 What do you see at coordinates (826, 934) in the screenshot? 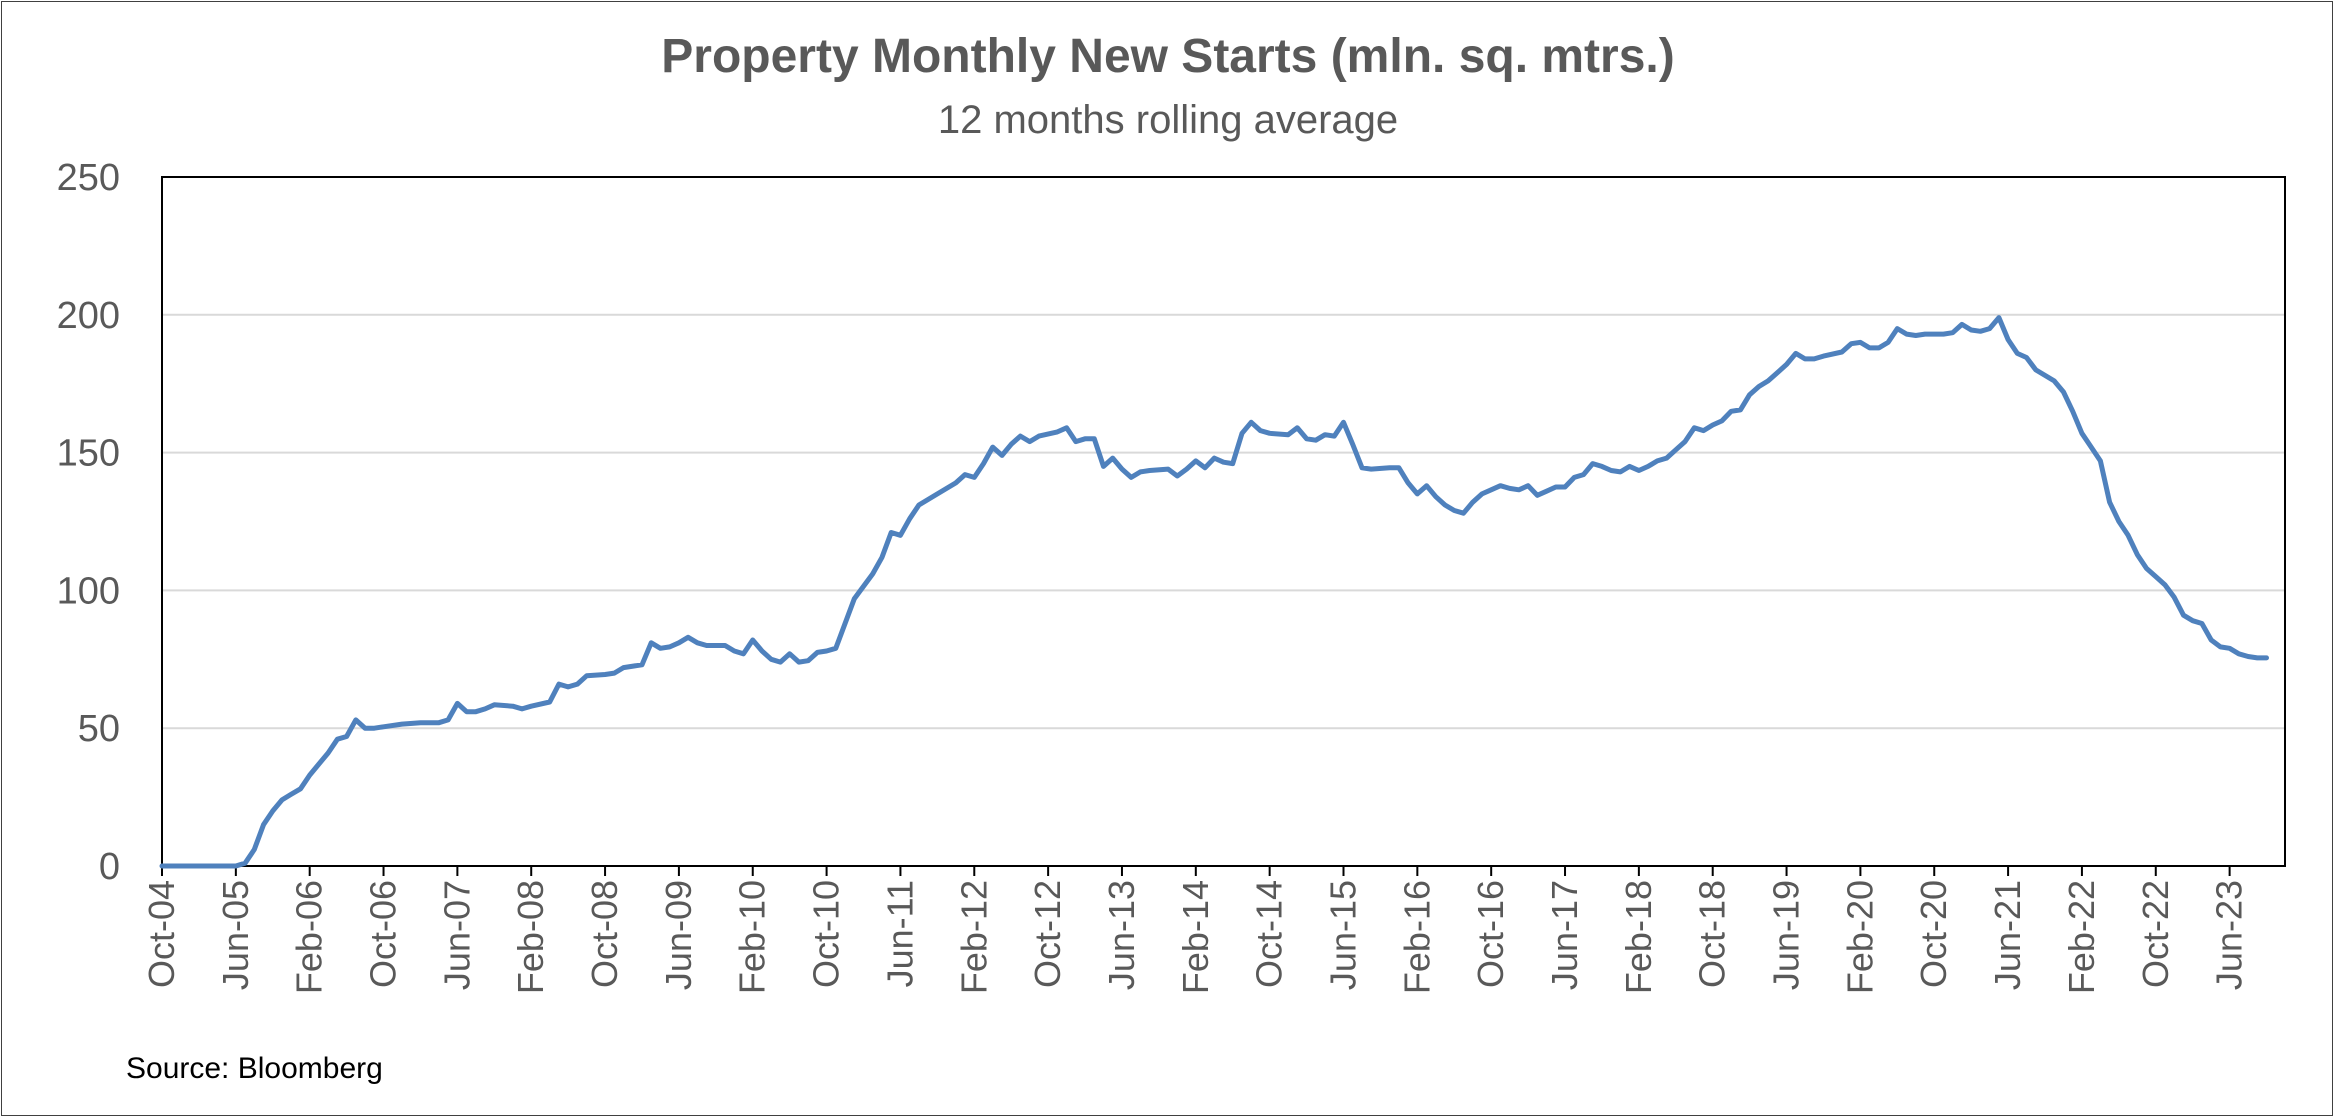
I see `x-tick-label: Oct-10` at bounding box center [826, 934].